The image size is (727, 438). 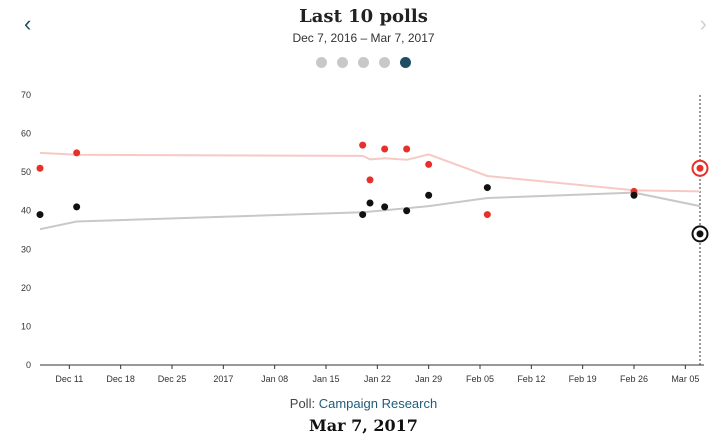 I want to click on poll-source: Poll: Campaign Research, so click(x=363, y=403).